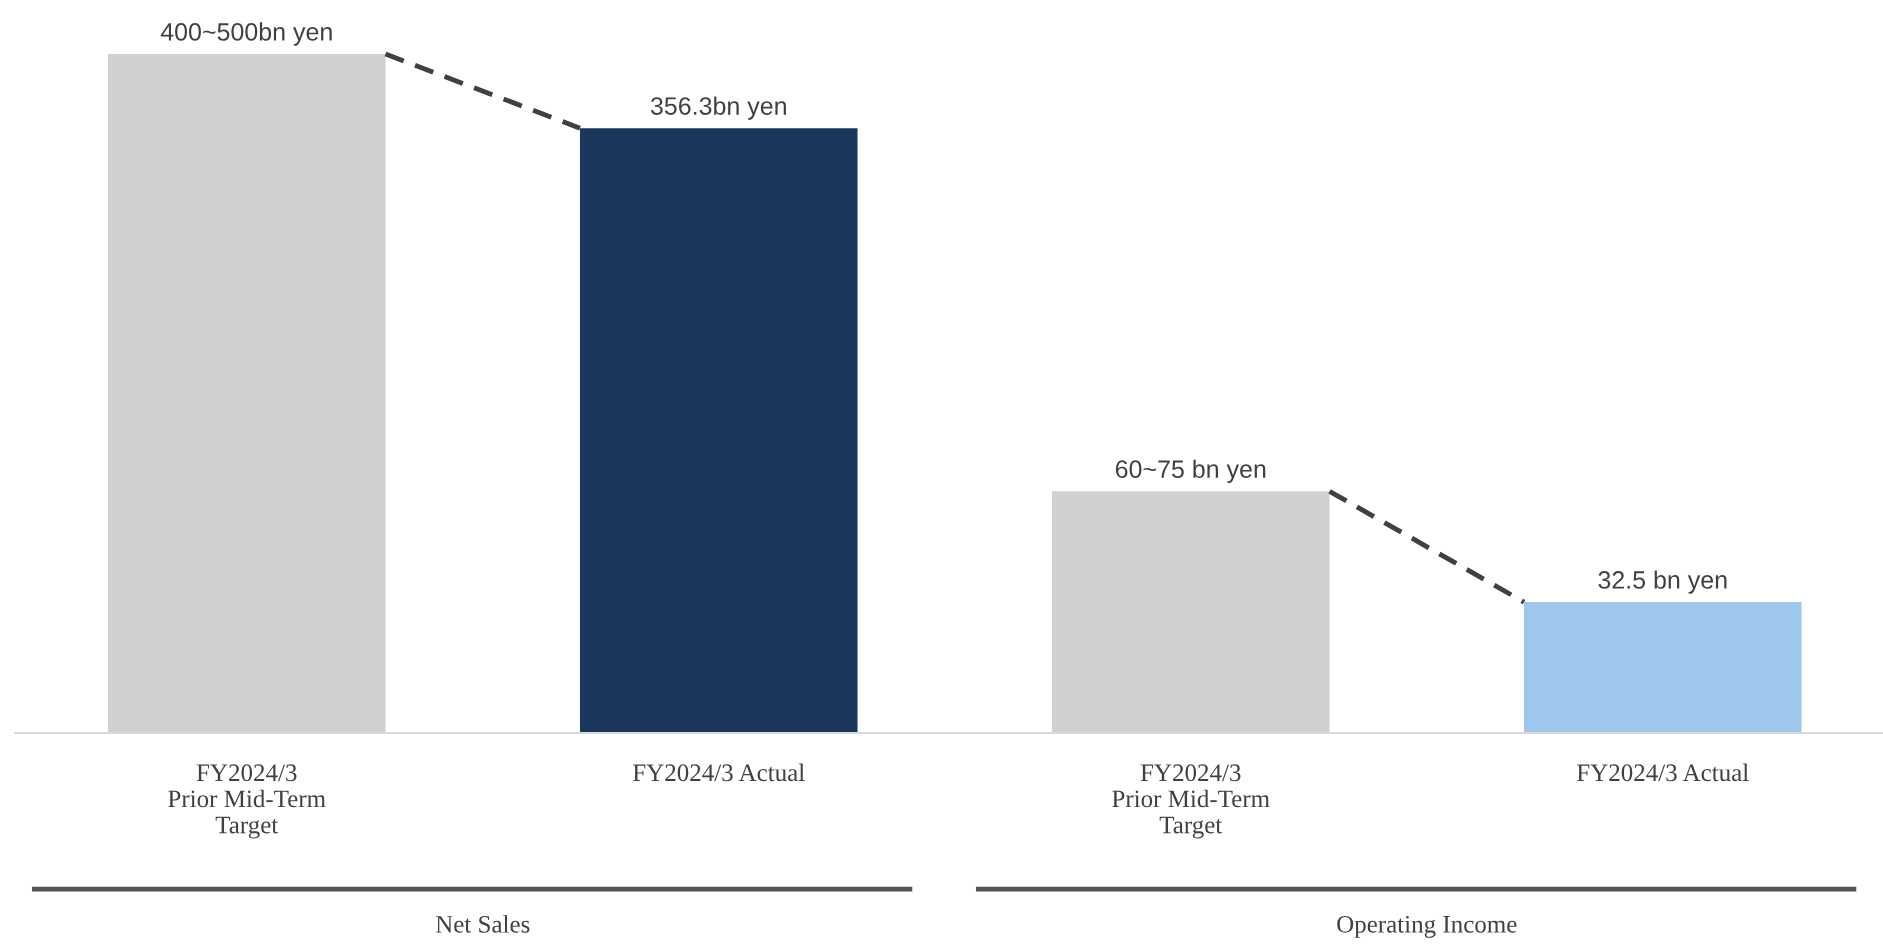 Image resolution: width=1883 pixels, height=949 pixels. What do you see at coordinates (718, 108) in the screenshot?
I see `data-label: 356.3bn yen` at bounding box center [718, 108].